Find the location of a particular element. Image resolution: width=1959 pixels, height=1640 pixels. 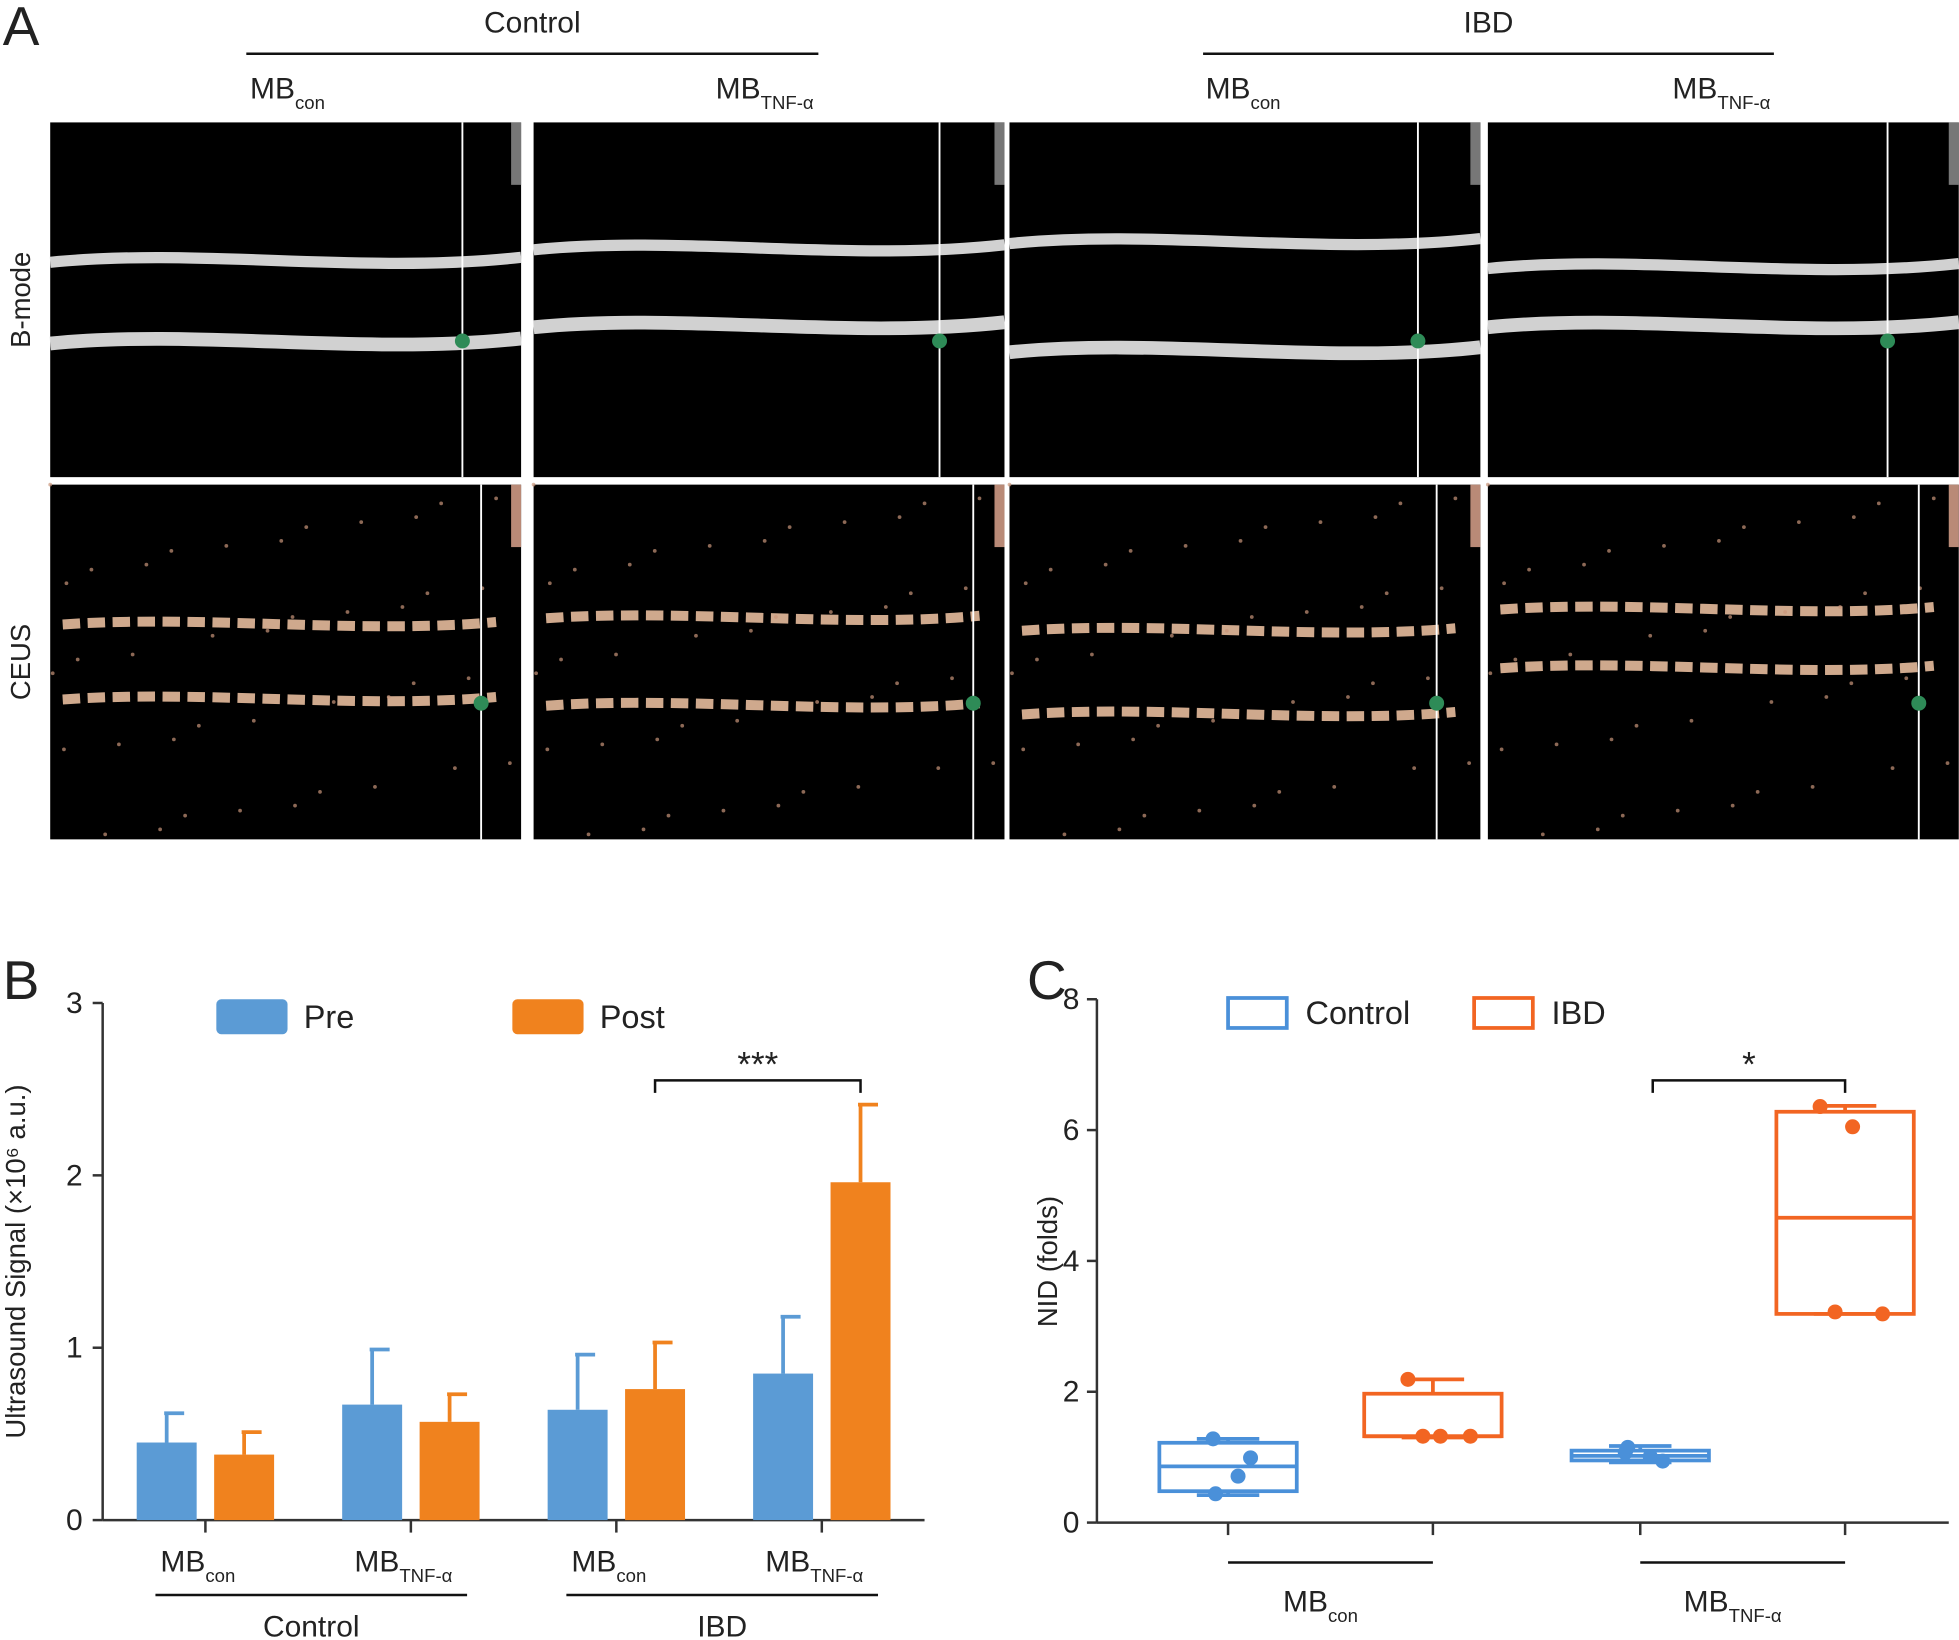

gray-scale-bar is located at coordinates (999, 153).